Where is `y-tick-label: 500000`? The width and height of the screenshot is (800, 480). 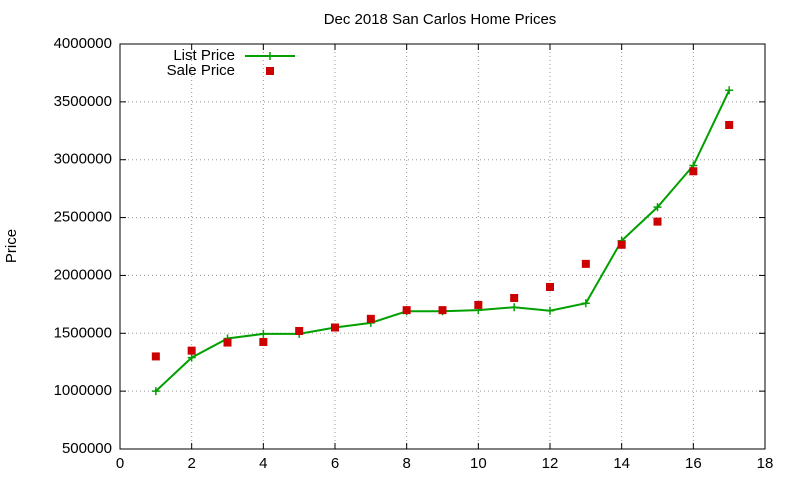 y-tick-label: 500000 is located at coordinates (87, 448).